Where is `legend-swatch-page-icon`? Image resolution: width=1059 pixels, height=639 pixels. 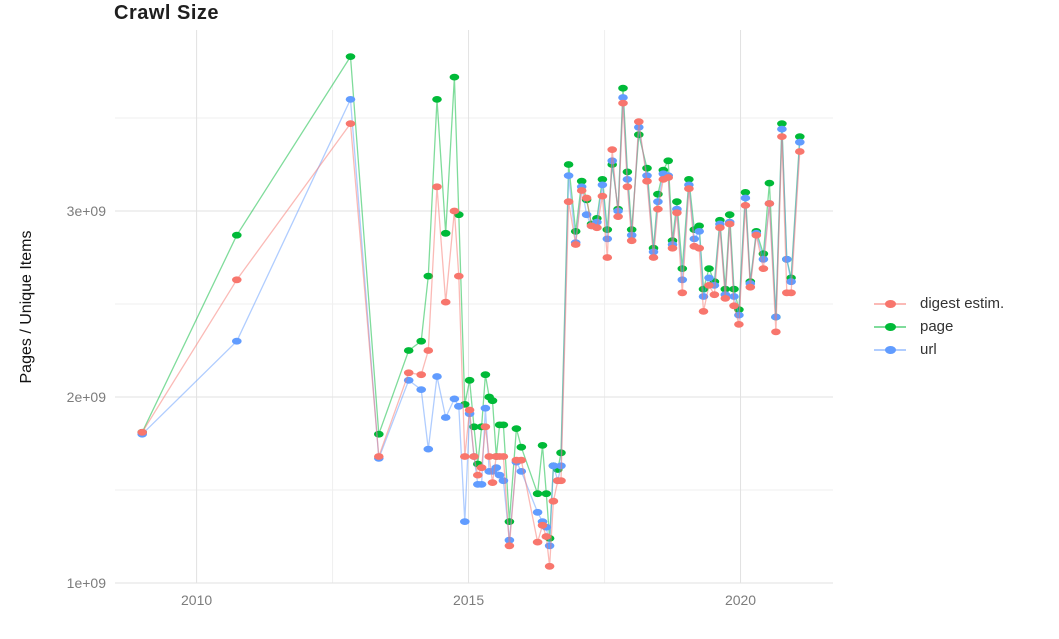
legend-swatch-page-icon is located at coordinates (890, 327).